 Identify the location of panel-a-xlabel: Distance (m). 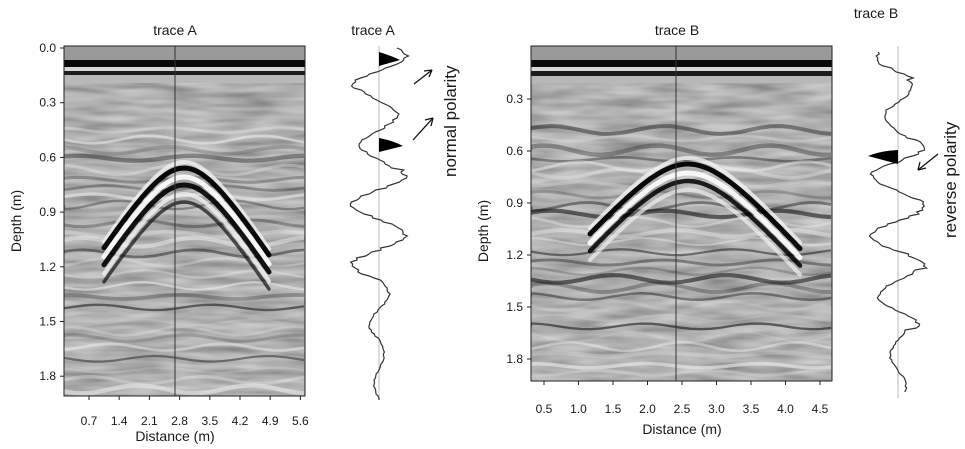
(174, 436).